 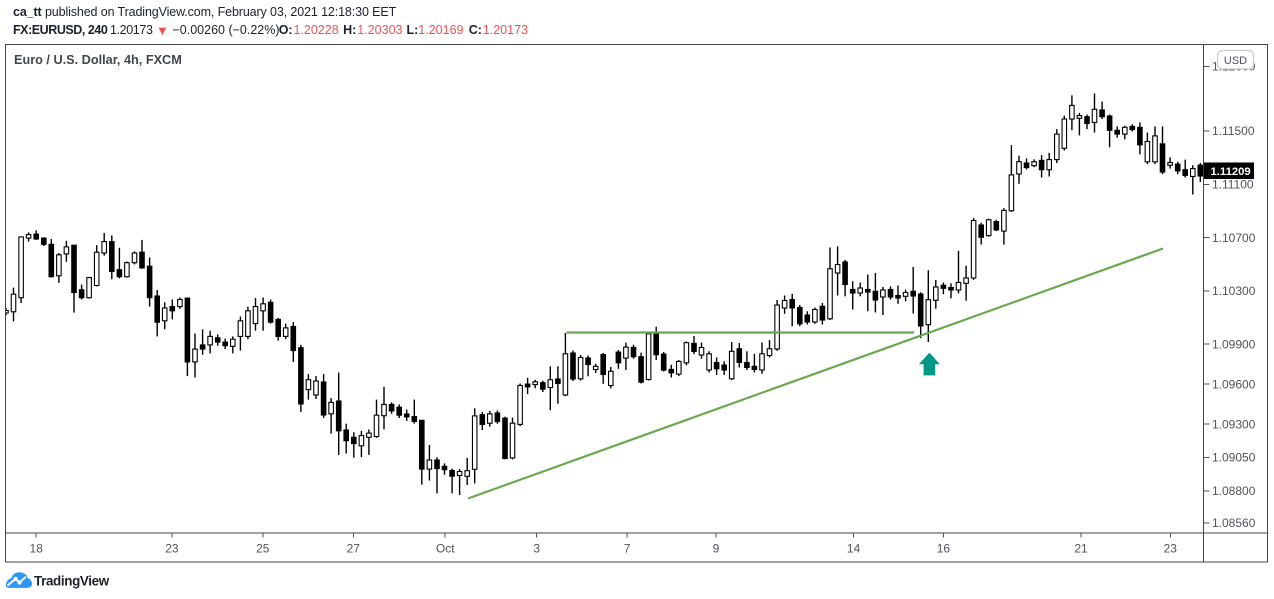 What do you see at coordinates (445, 549) in the screenshot?
I see `svg-text: Oct` at bounding box center [445, 549].